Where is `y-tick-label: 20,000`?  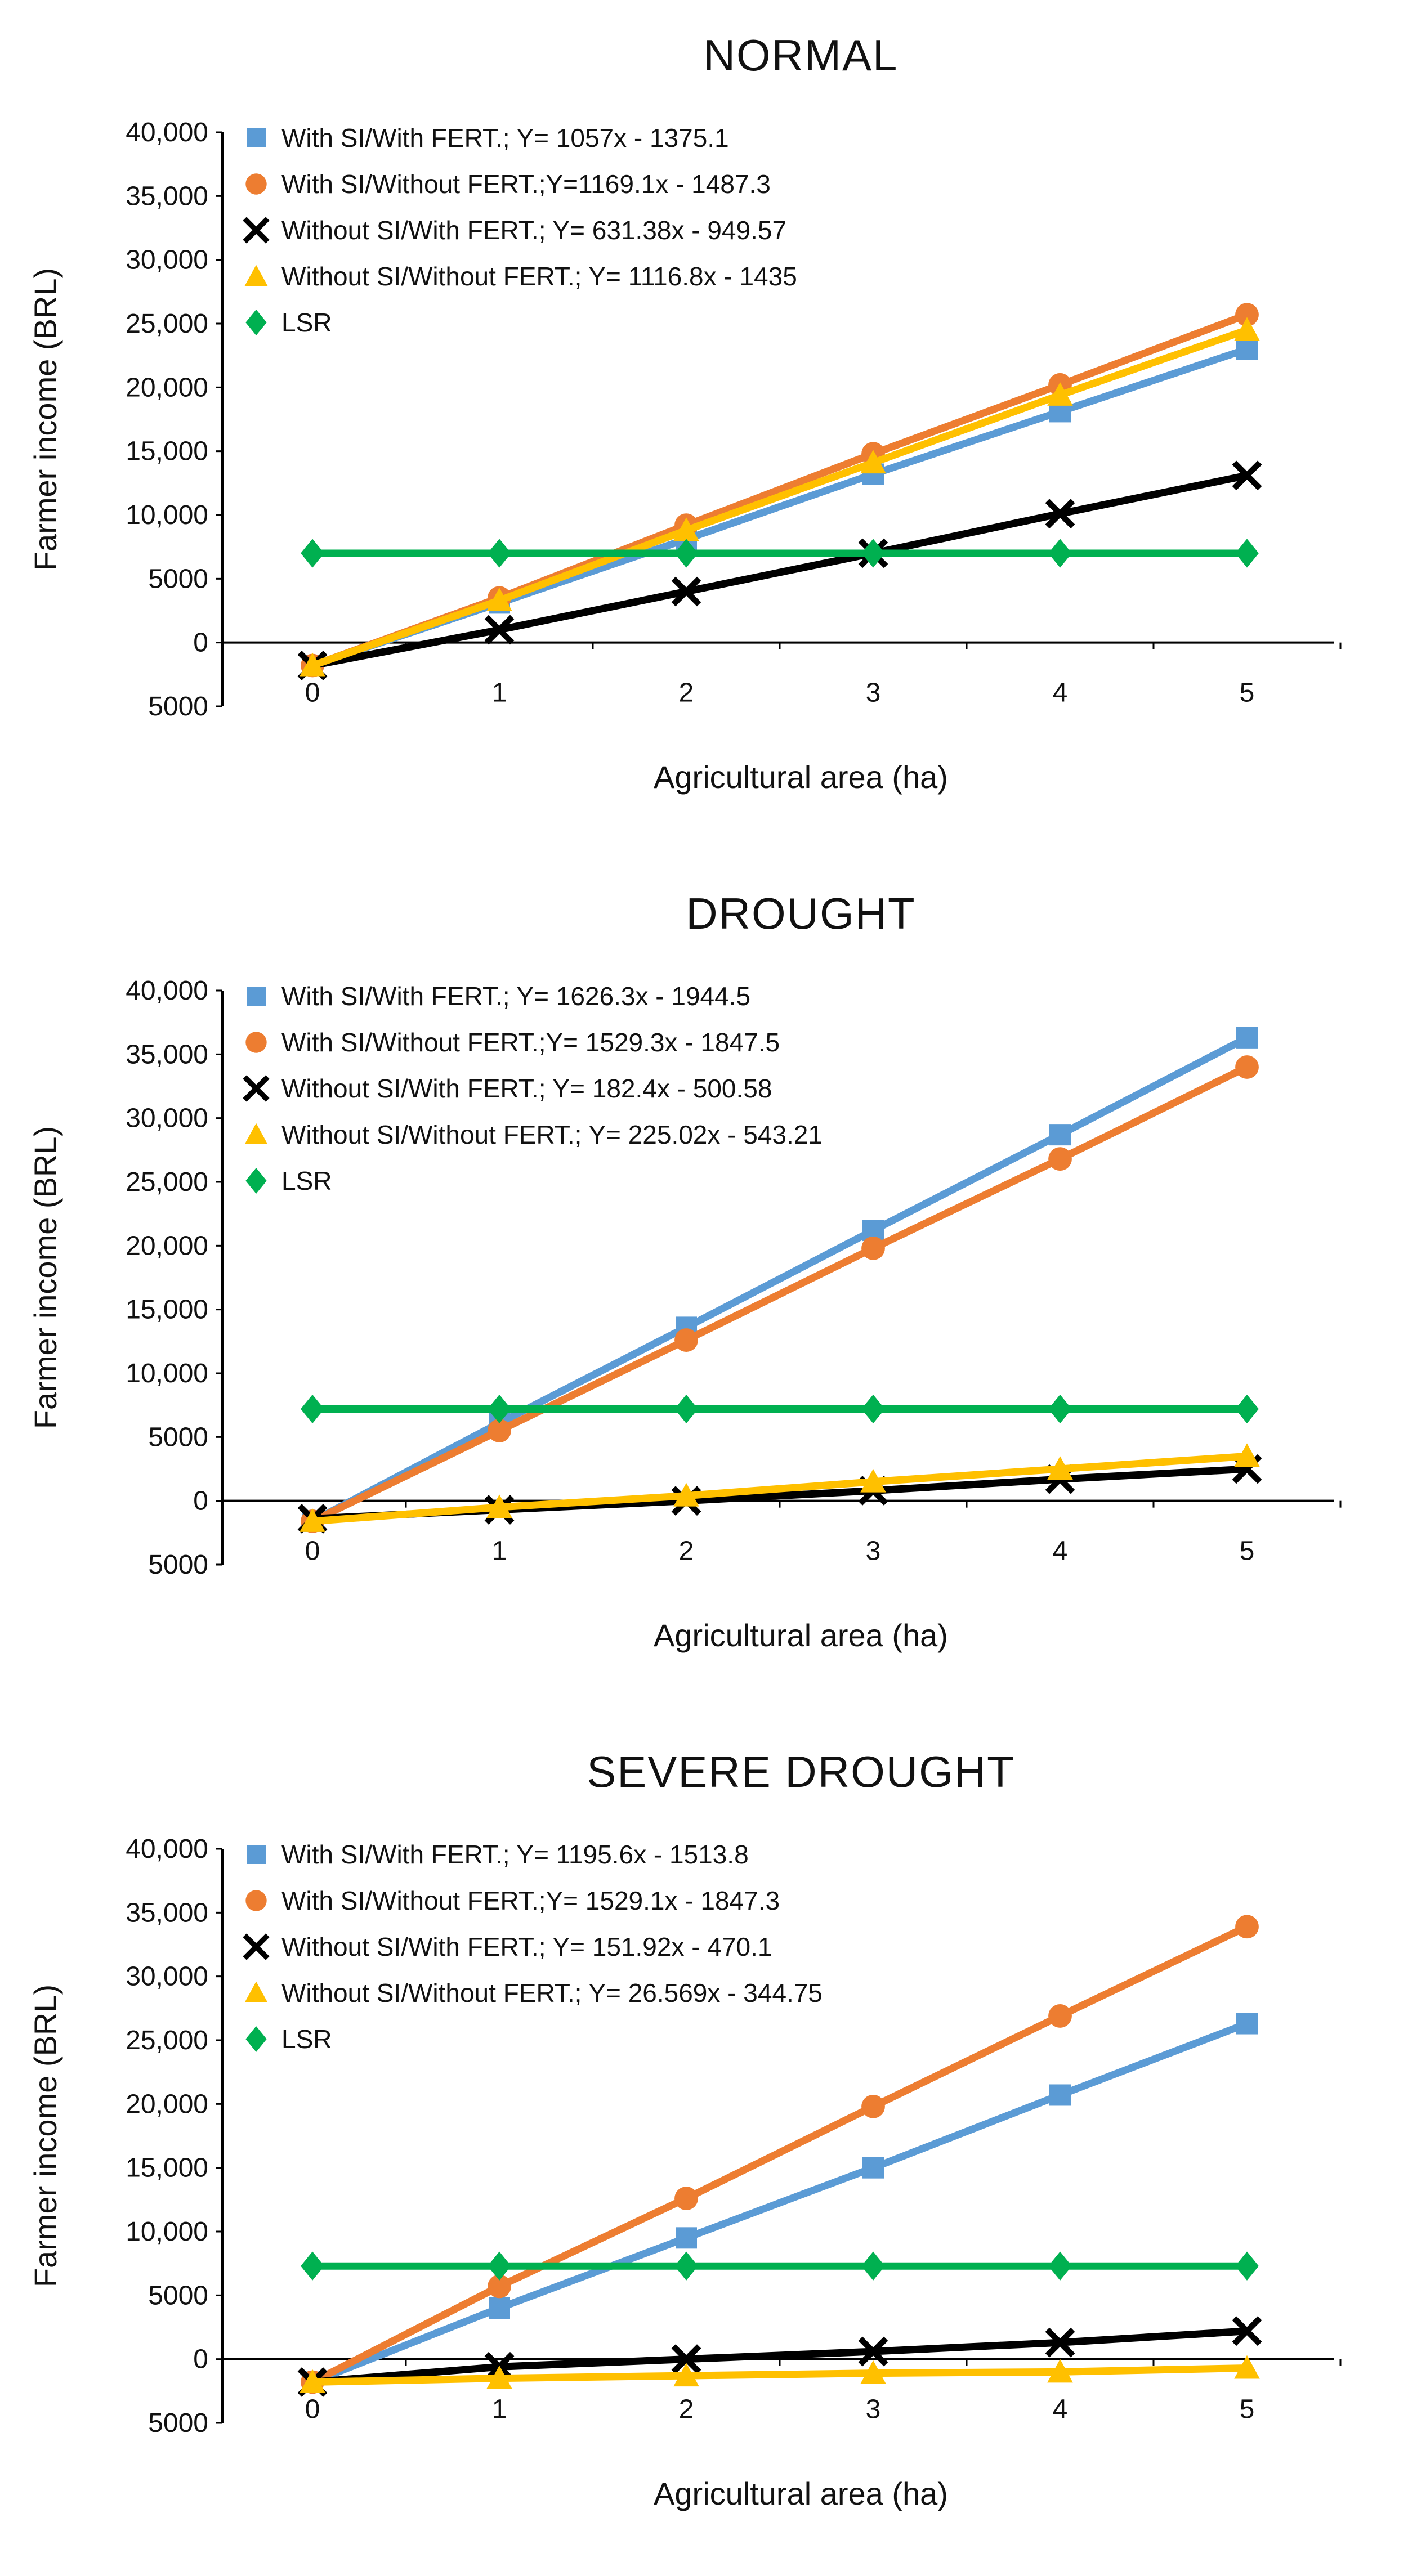 y-tick-label: 20,000 is located at coordinates (167, 1246).